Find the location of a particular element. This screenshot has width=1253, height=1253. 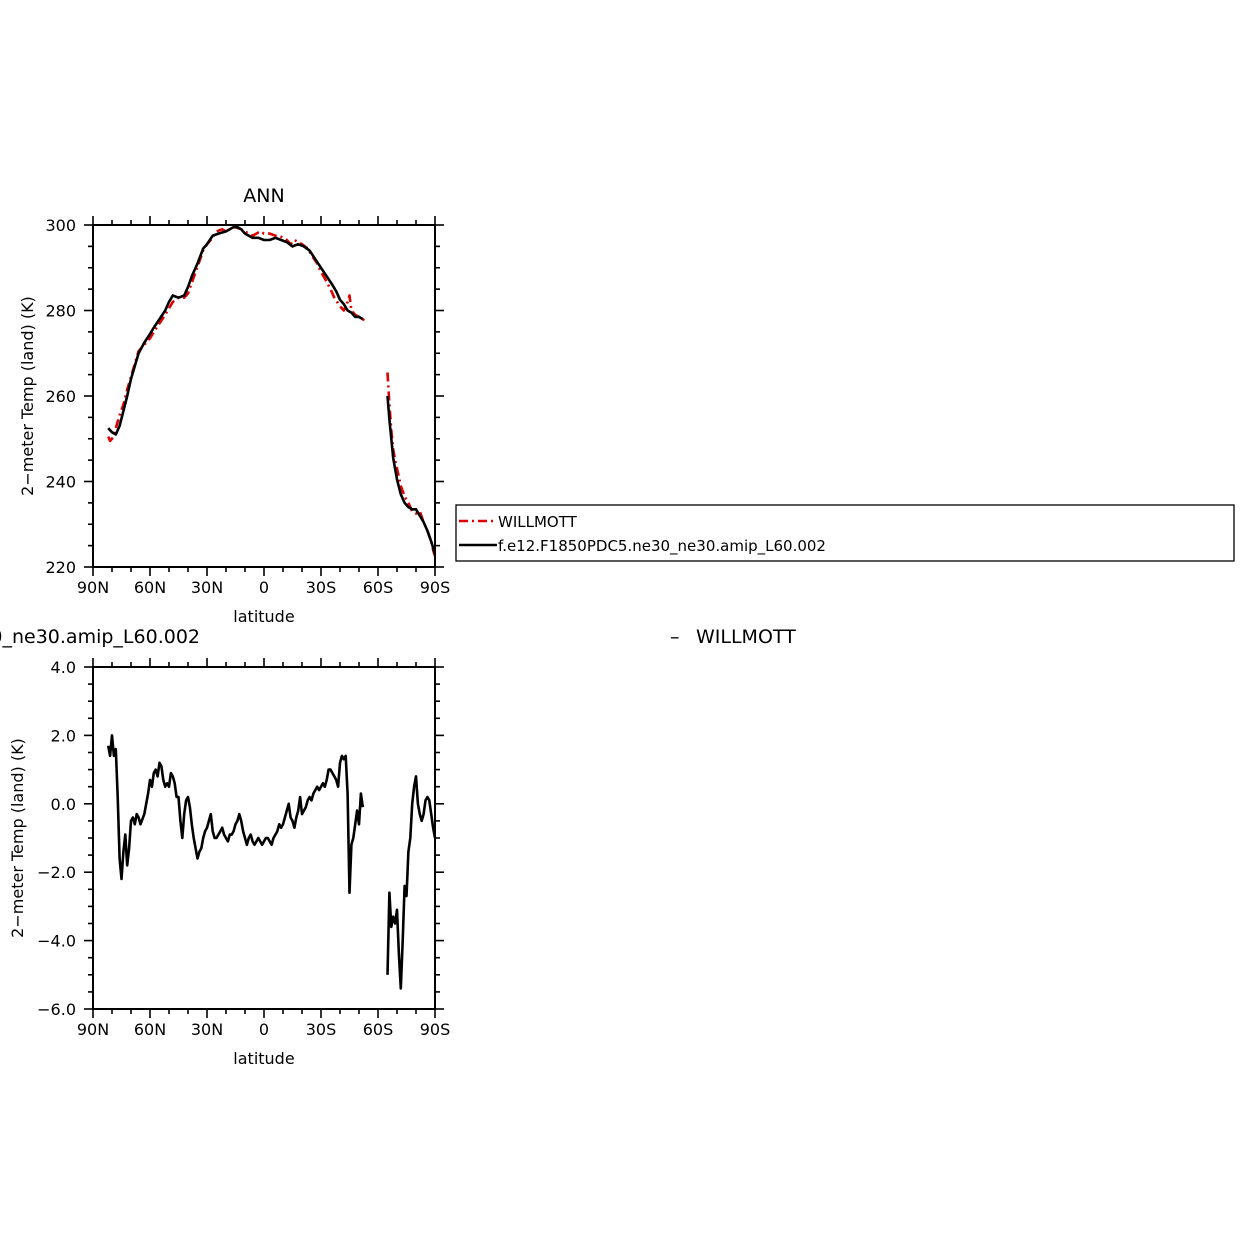

legend-box is located at coordinates (845, 533).